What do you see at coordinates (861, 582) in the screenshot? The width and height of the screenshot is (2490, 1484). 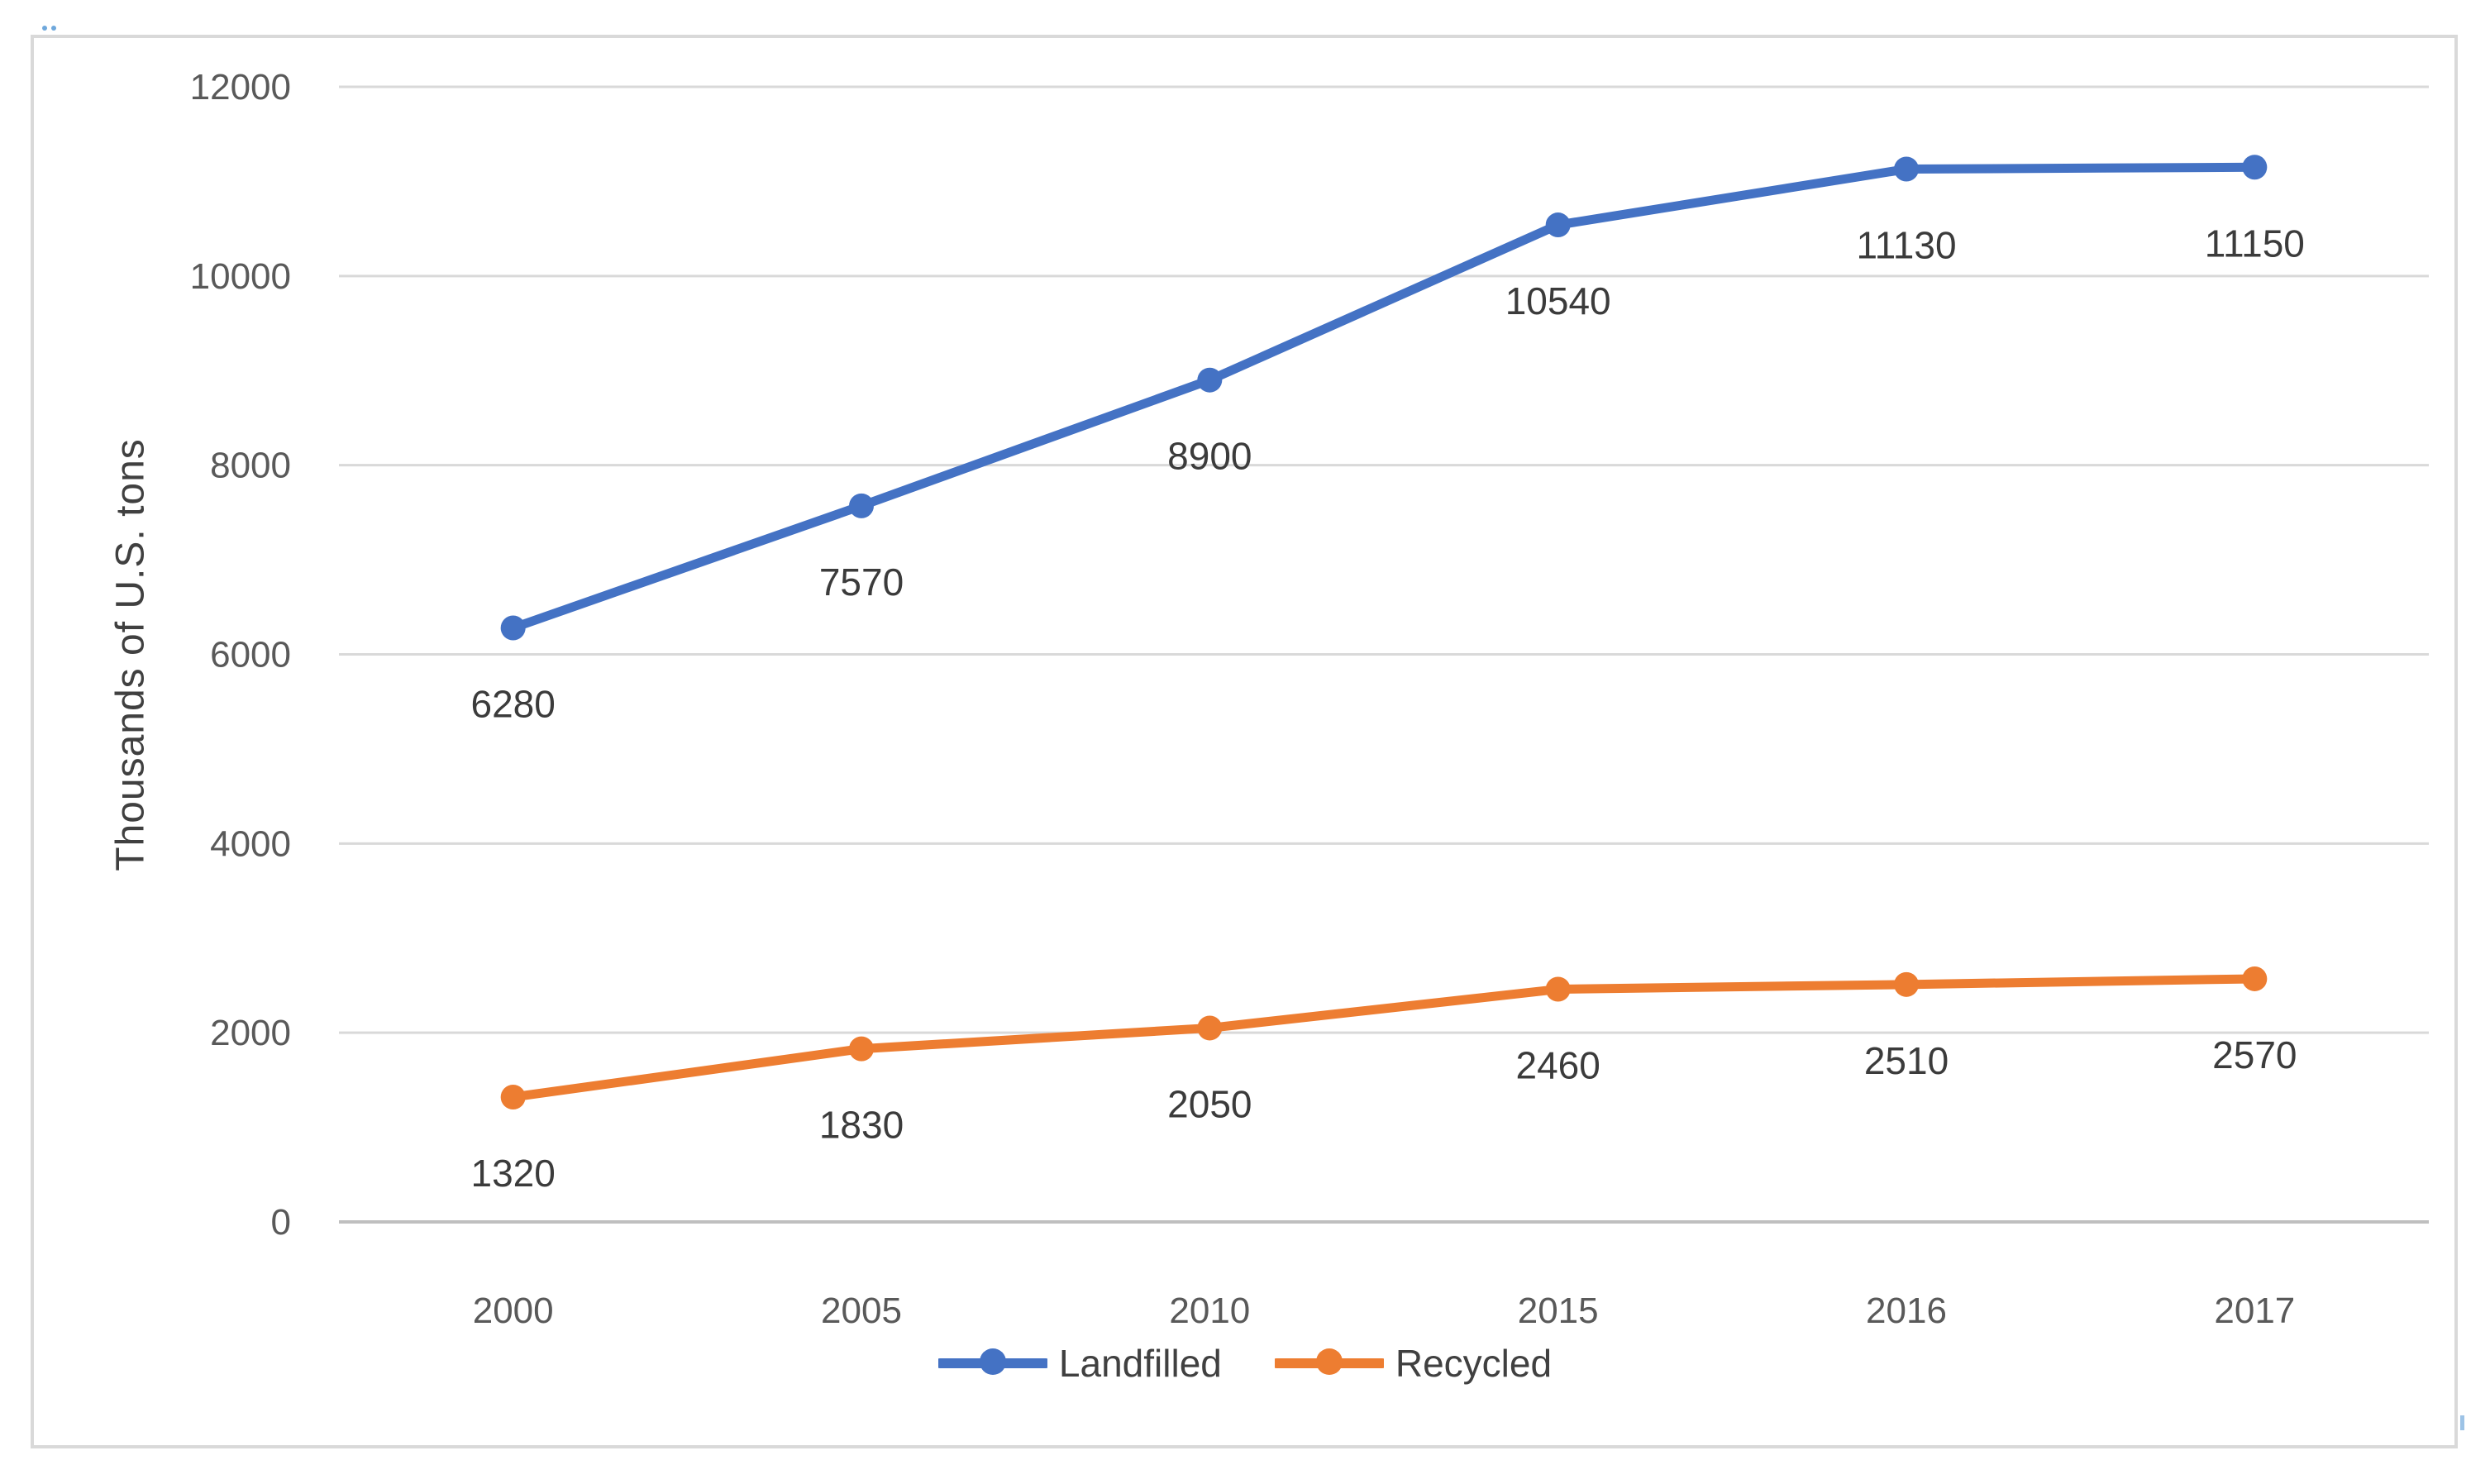 I see `data-label-landfilled-2005: 7570` at bounding box center [861, 582].